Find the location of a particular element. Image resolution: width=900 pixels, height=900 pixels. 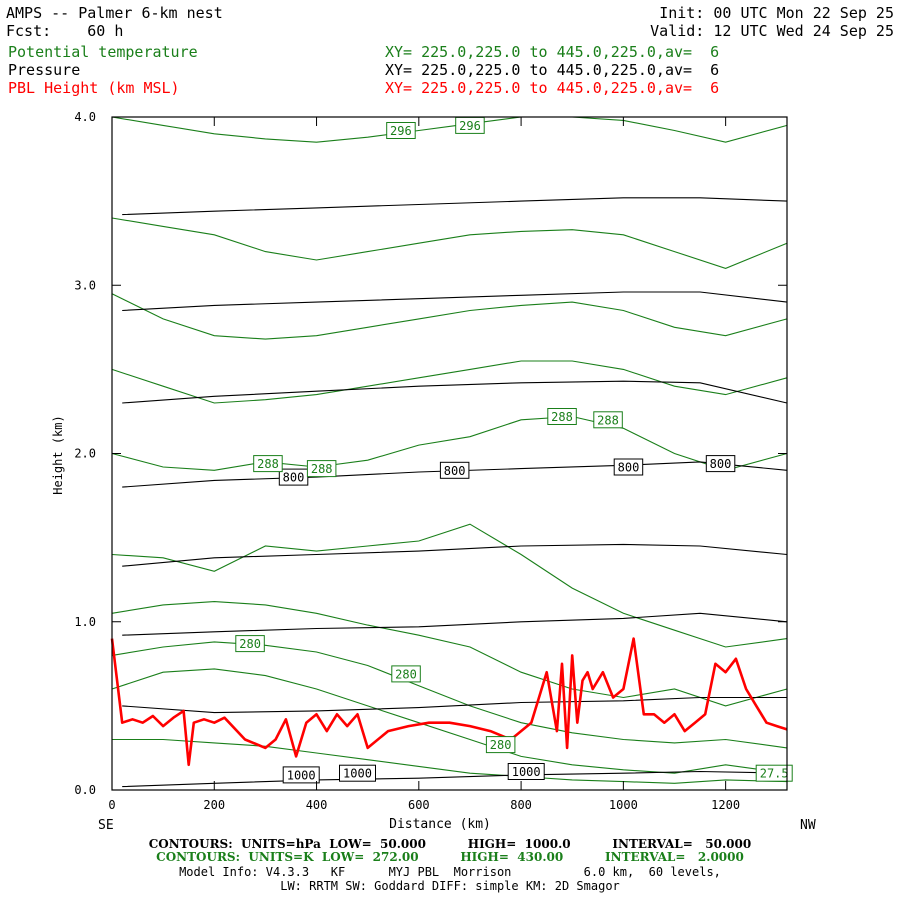

theta-contour-label: 27.5 is located at coordinates (774, 774).